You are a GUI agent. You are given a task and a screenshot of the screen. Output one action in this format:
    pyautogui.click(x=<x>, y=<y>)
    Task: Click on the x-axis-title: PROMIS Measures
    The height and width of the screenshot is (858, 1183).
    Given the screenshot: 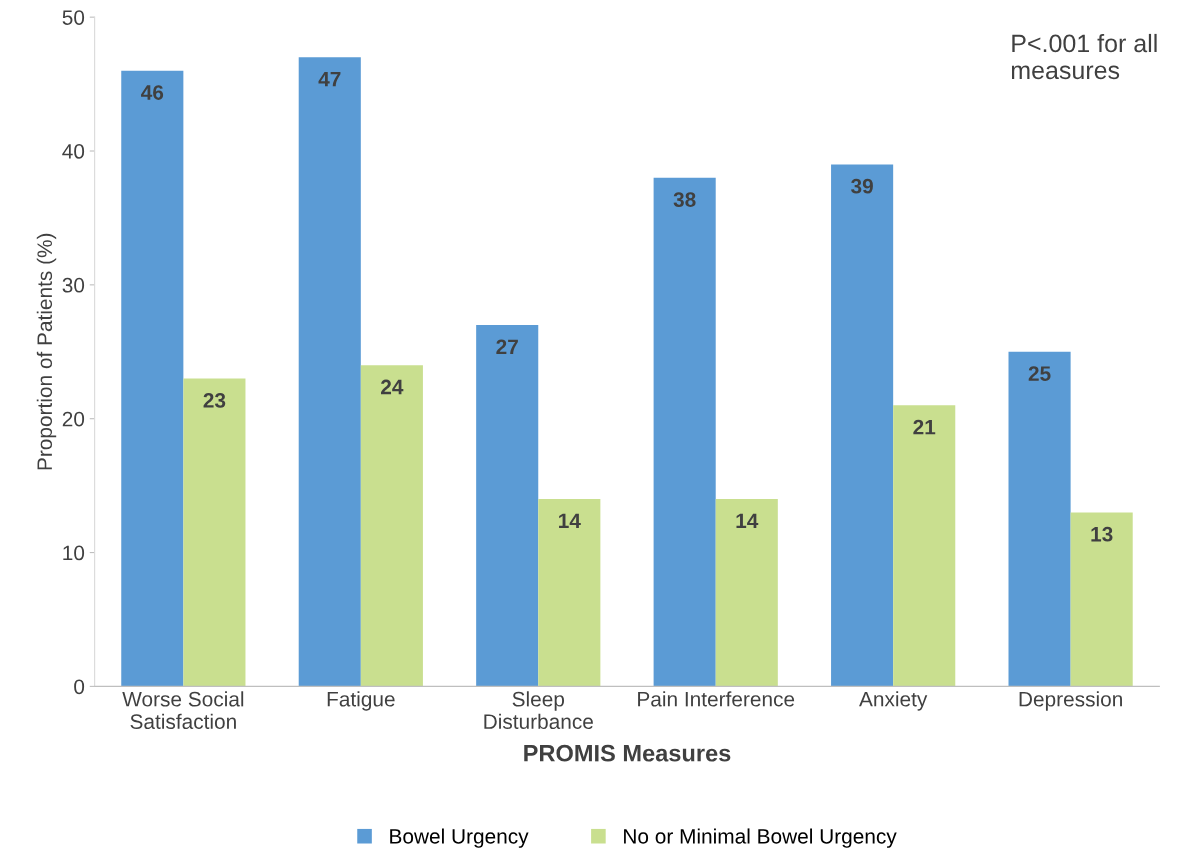 What is the action you would take?
    pyautogui.click(x=627, y=753)
    